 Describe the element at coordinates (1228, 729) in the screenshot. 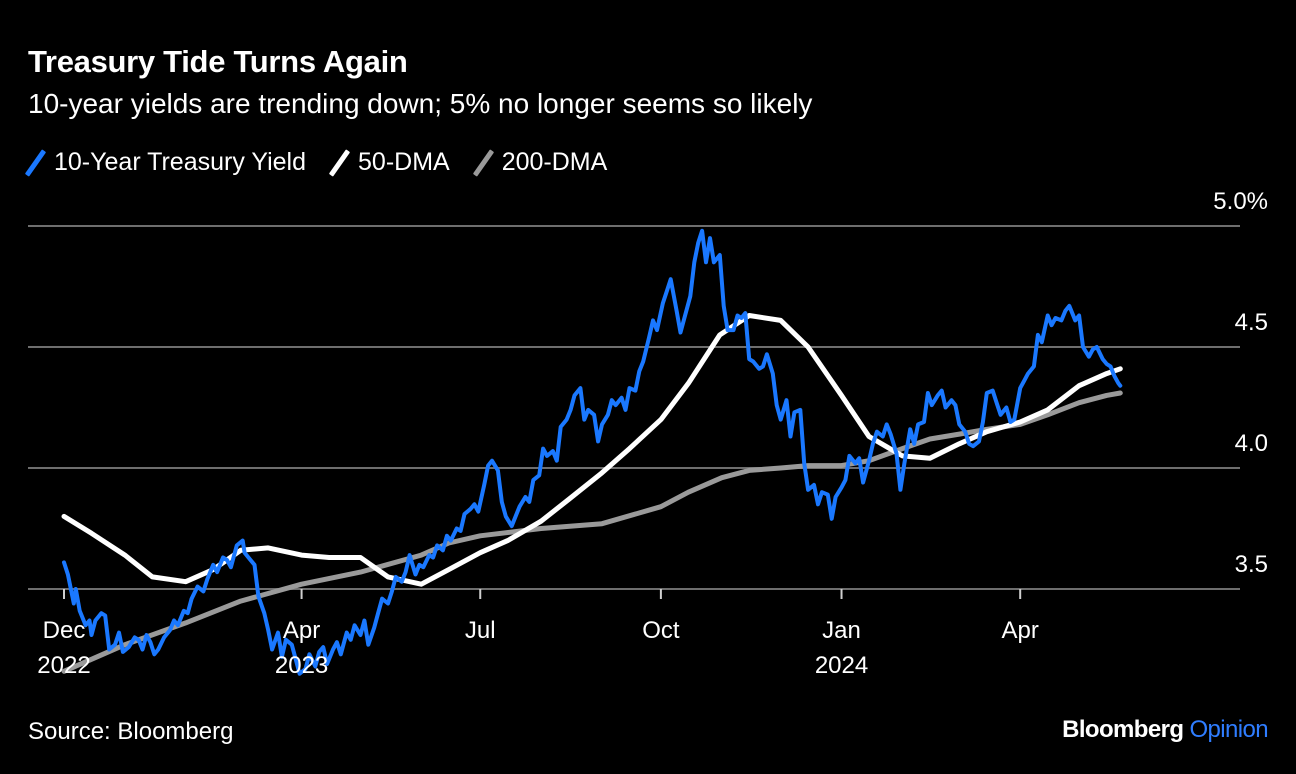

I see `brand-sub: Opinion` at that location.